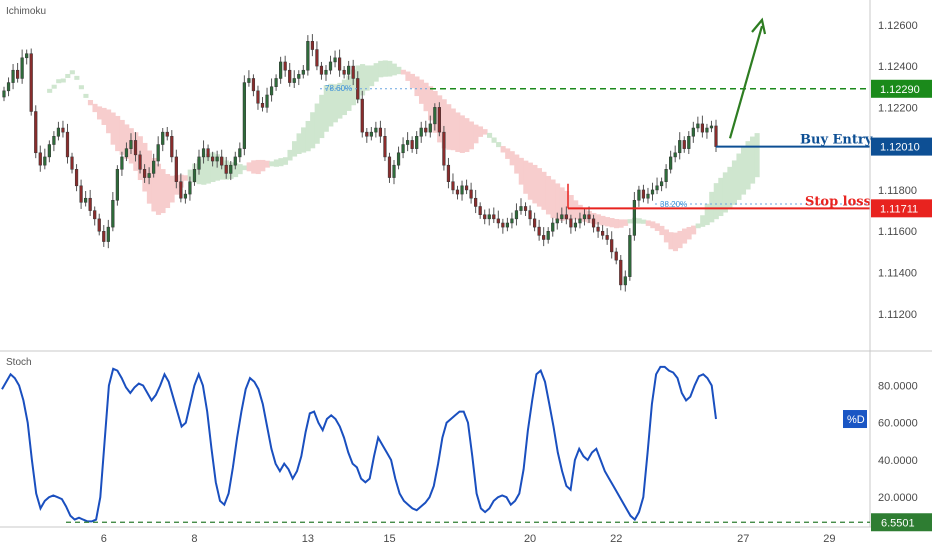 This screenshot has height=550, width=932. I want to click on fib-78-label: 78.60%, so click(338, 88).